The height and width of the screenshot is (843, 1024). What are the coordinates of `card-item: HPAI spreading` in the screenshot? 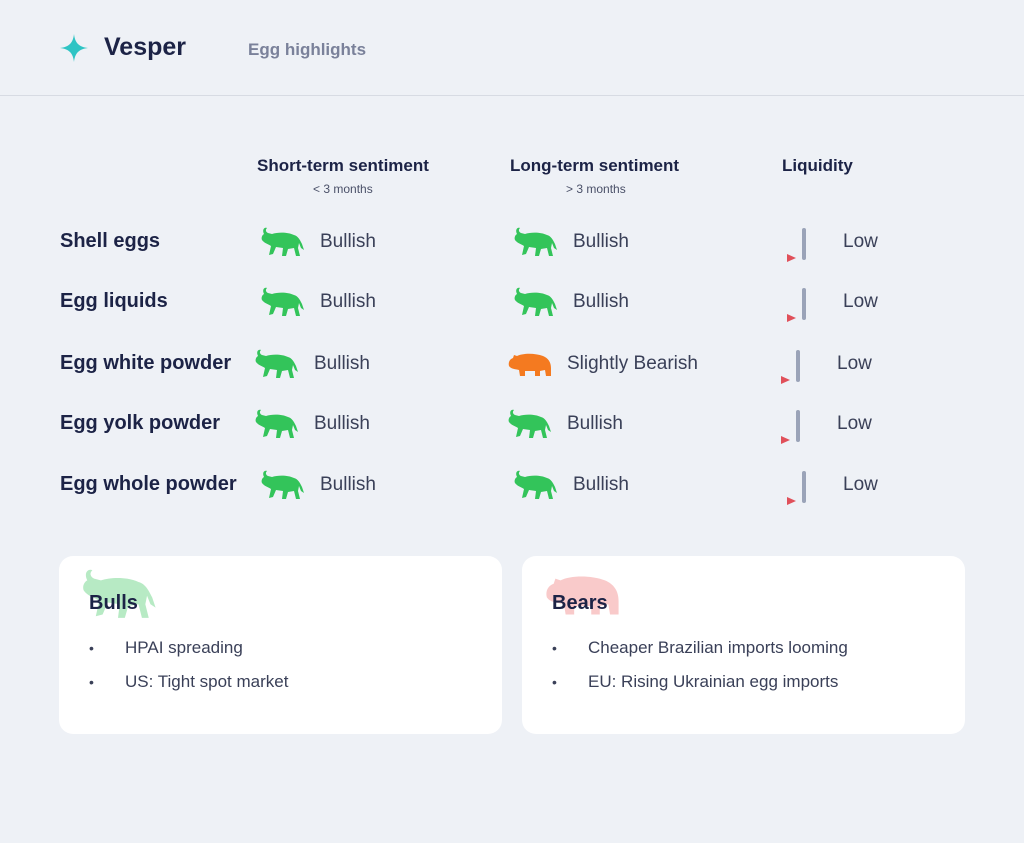 It's located at (184, 647).